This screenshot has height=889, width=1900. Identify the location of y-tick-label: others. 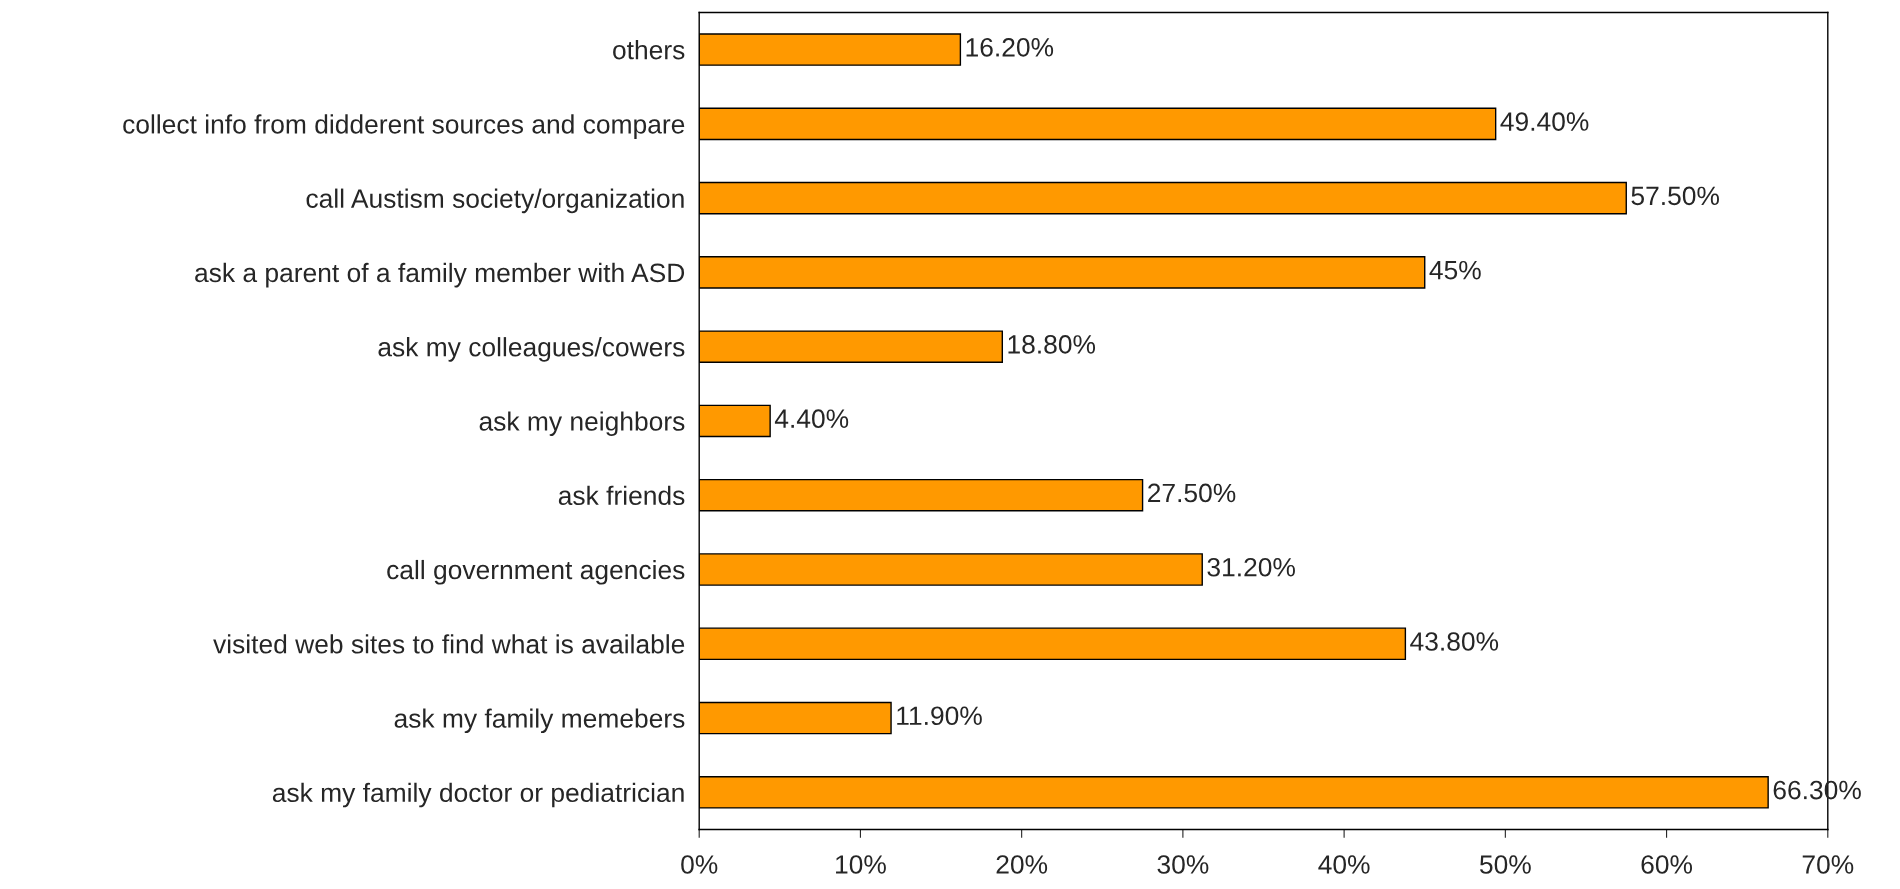
(649, 50).